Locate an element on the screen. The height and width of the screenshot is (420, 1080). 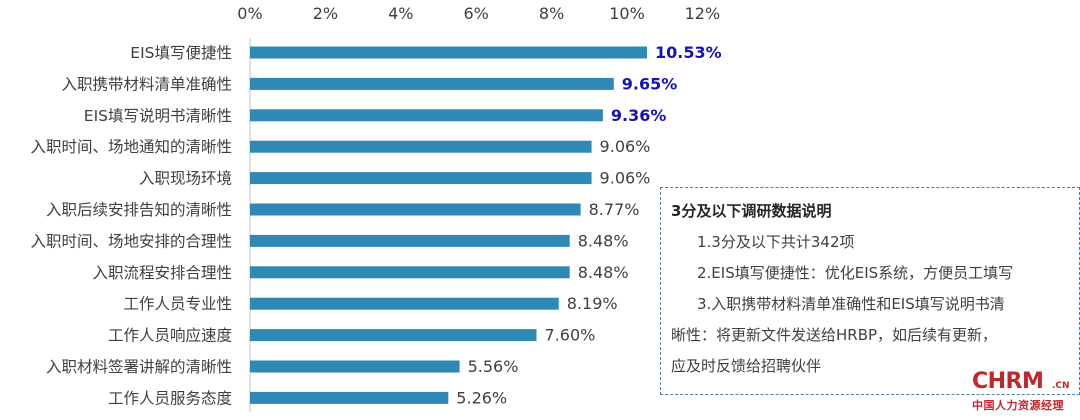
category-label: 入职现场环境 is located at coordinates (185, 178).